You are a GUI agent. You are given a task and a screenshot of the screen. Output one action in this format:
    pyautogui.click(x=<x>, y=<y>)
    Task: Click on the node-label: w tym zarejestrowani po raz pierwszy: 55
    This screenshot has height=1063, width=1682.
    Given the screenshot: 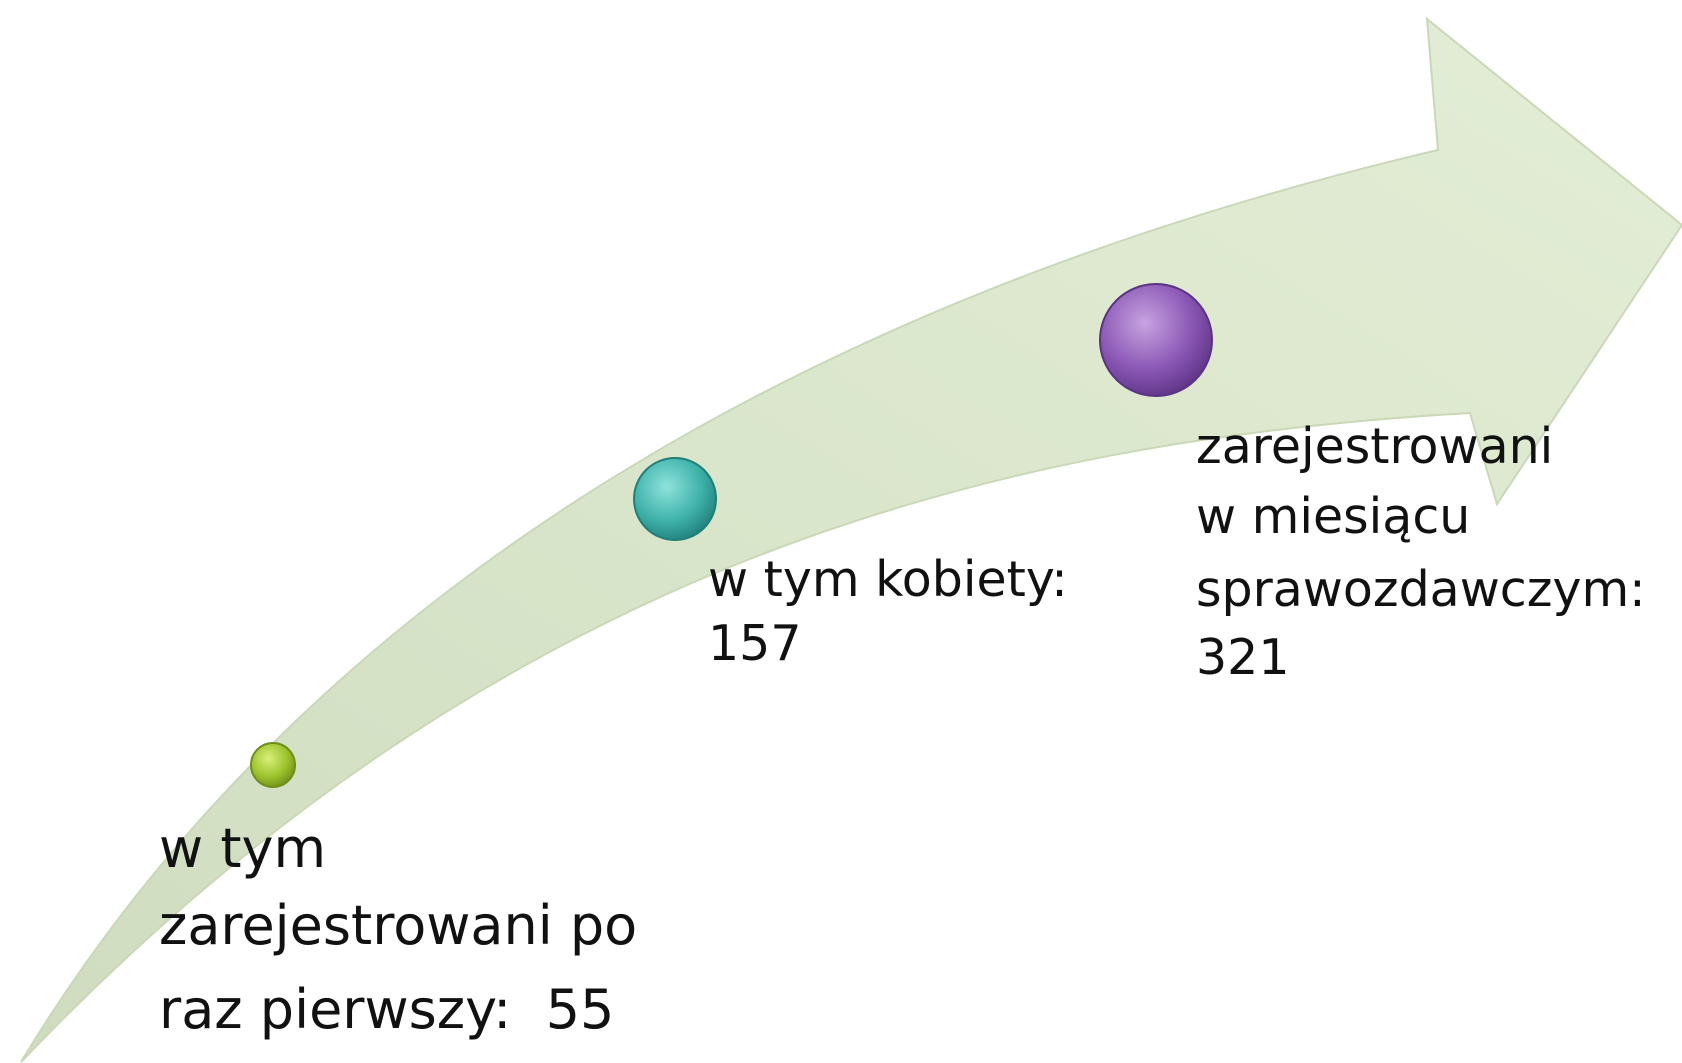 What is the action you would take?
    pyautogui.click(x=406, y=929)
    